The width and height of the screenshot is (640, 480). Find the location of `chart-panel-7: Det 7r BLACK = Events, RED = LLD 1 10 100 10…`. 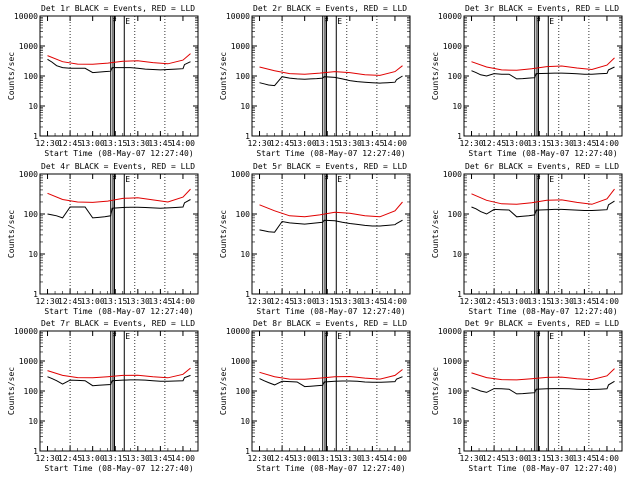

chart-panel-7: Det 7r BLACK = Events, RED = LLD 1 10 100 10… is located at coordinates (103, 396).